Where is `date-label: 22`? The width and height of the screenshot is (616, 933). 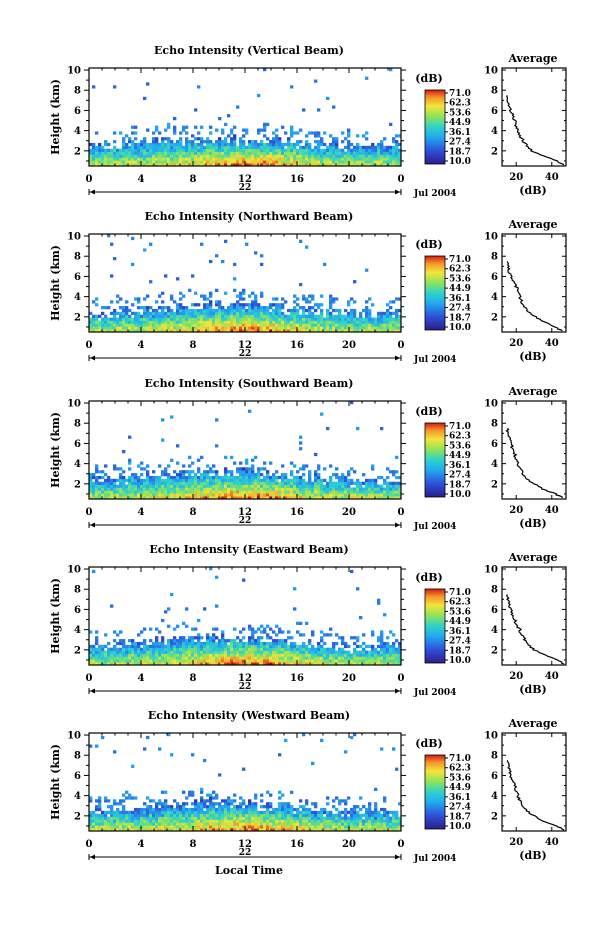
date-label: 22 is located at coordinates (245, 687).